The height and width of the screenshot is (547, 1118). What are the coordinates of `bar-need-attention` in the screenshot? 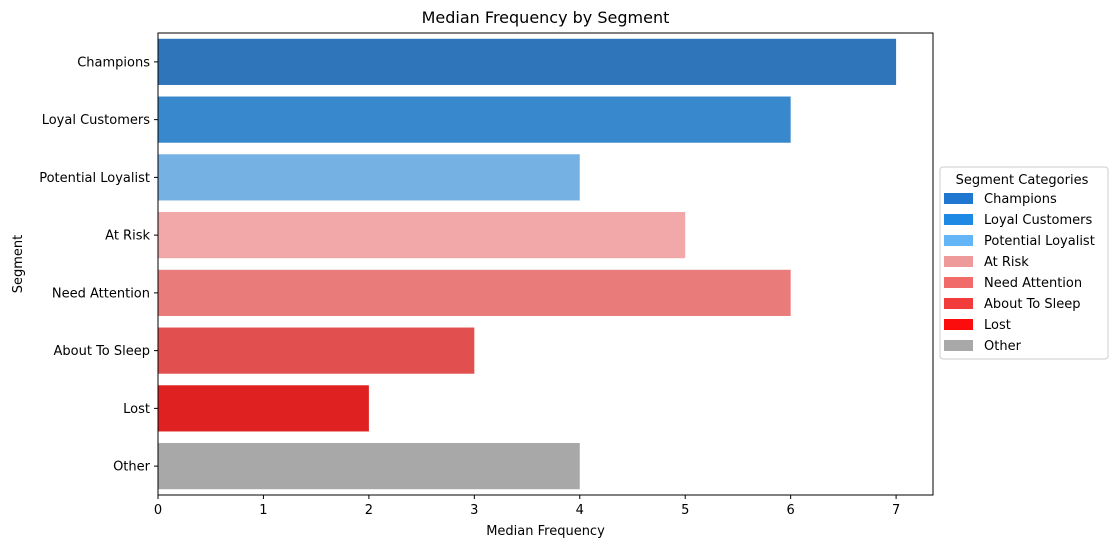 It's located at (474, 292).